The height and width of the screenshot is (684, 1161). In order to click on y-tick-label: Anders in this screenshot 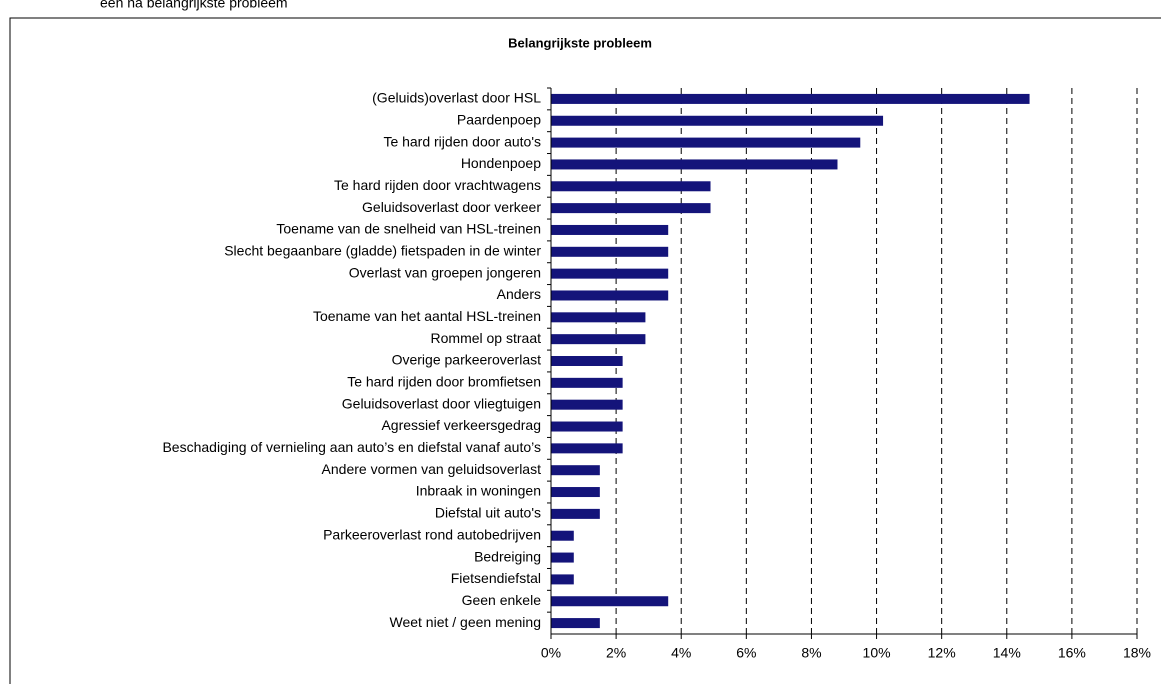, I will do `click(519, 294)`.